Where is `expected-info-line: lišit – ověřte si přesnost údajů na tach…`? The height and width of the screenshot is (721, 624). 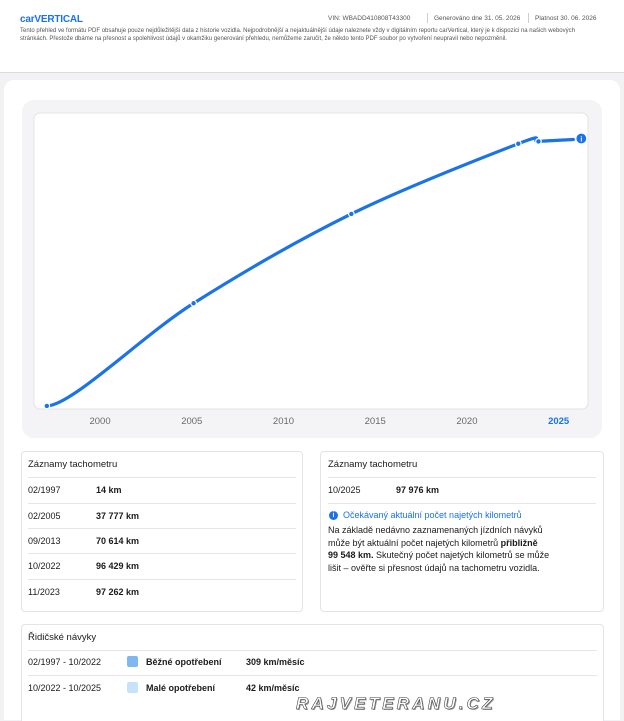
expected-info-line: lišit – ověřte si přesnost údajů na tach… is located at coordinates (434, 567).